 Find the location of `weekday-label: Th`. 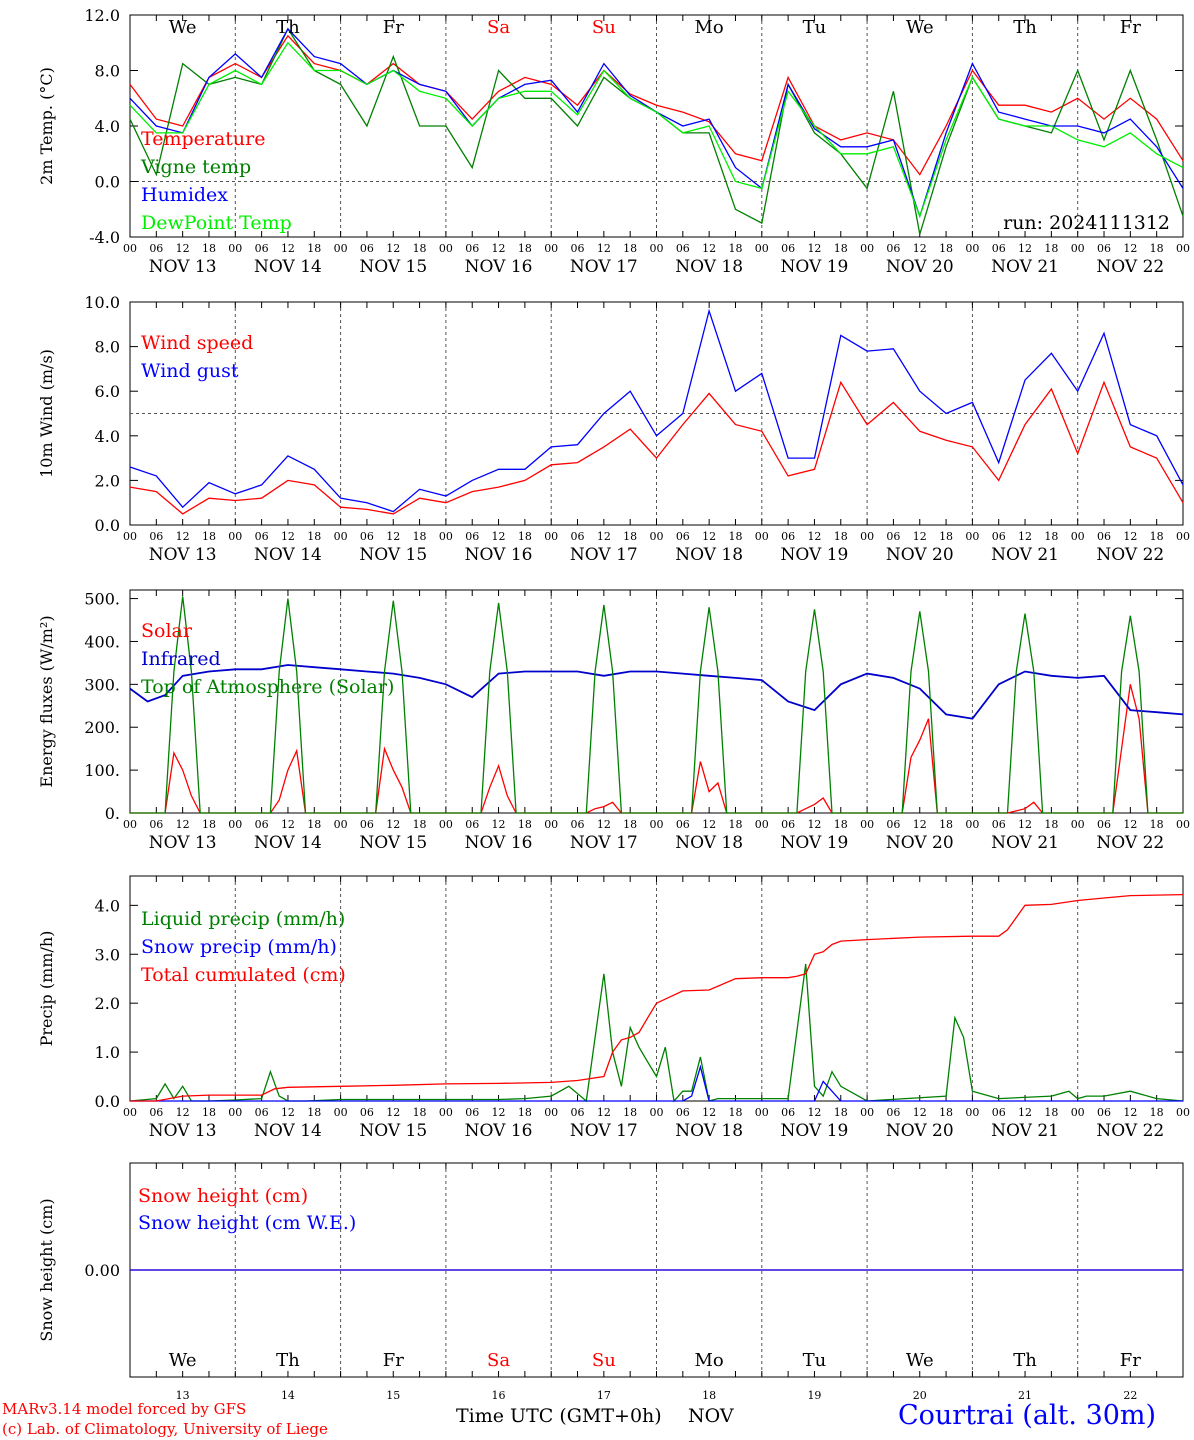

weekday-label: Th is located at coordinates (1025, 1360).